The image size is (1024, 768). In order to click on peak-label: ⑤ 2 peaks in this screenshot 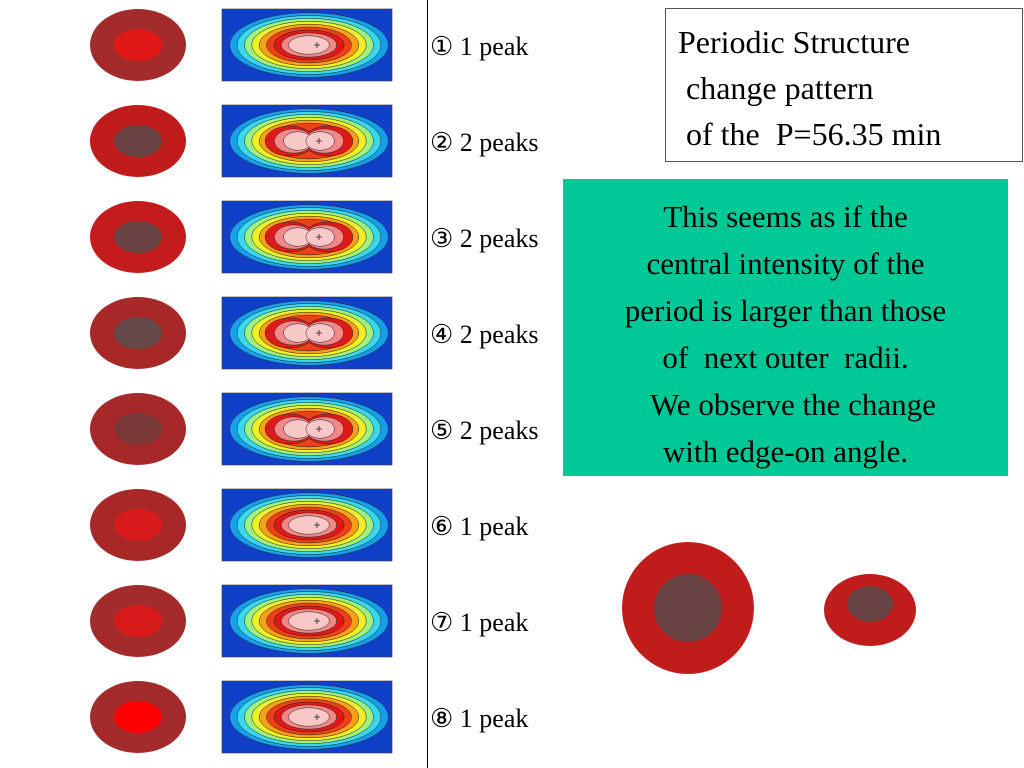, I will do `click(484, 430)`.